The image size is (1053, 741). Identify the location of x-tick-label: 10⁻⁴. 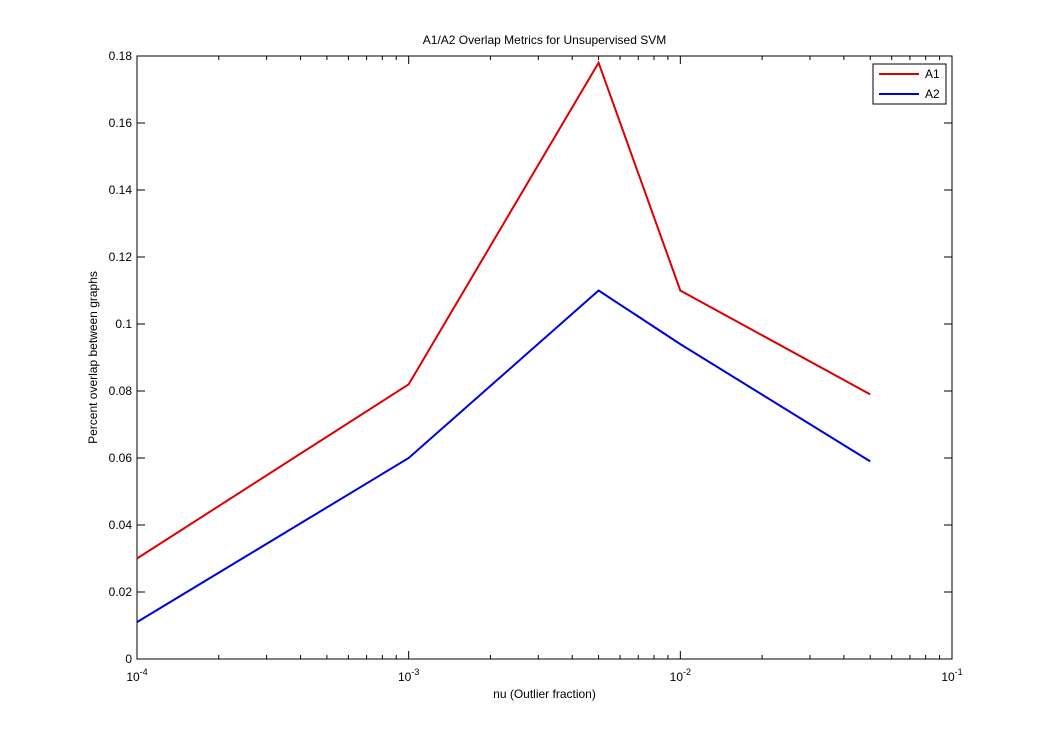
(136, 675).